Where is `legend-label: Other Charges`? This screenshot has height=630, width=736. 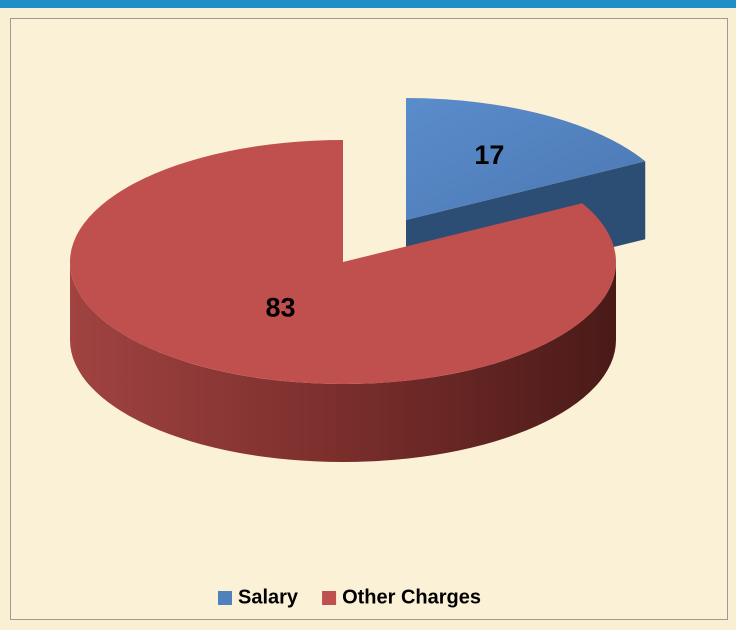 legend-label: Other Charges is located at coordinates (411, 597).